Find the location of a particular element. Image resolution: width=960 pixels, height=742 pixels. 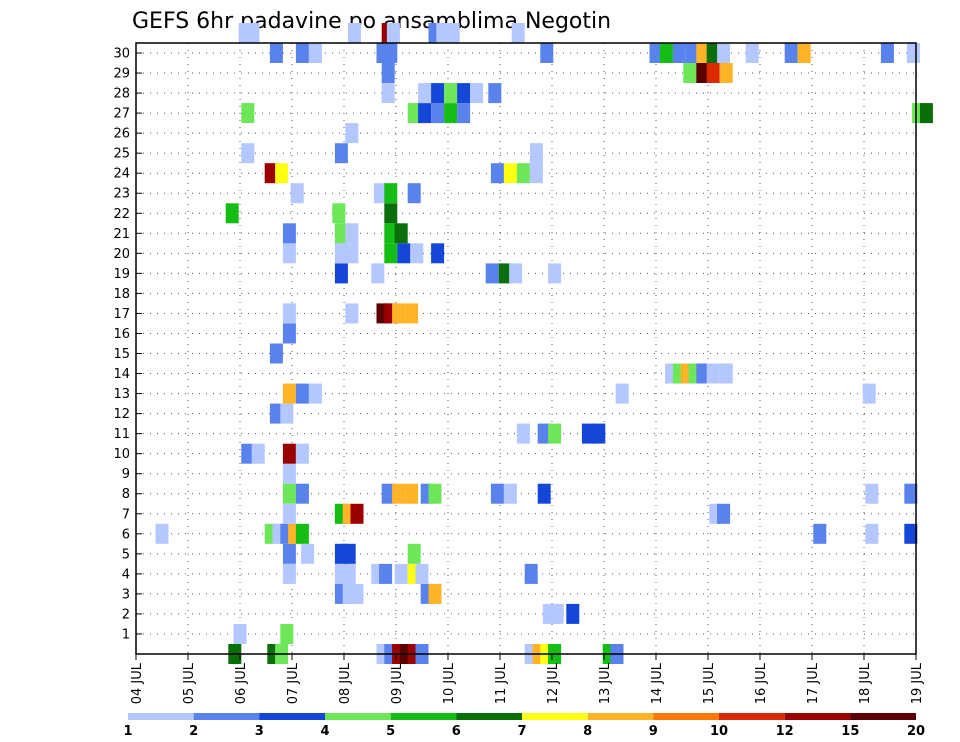

y-tick-label: 20 is located at coordinates (121, 254).